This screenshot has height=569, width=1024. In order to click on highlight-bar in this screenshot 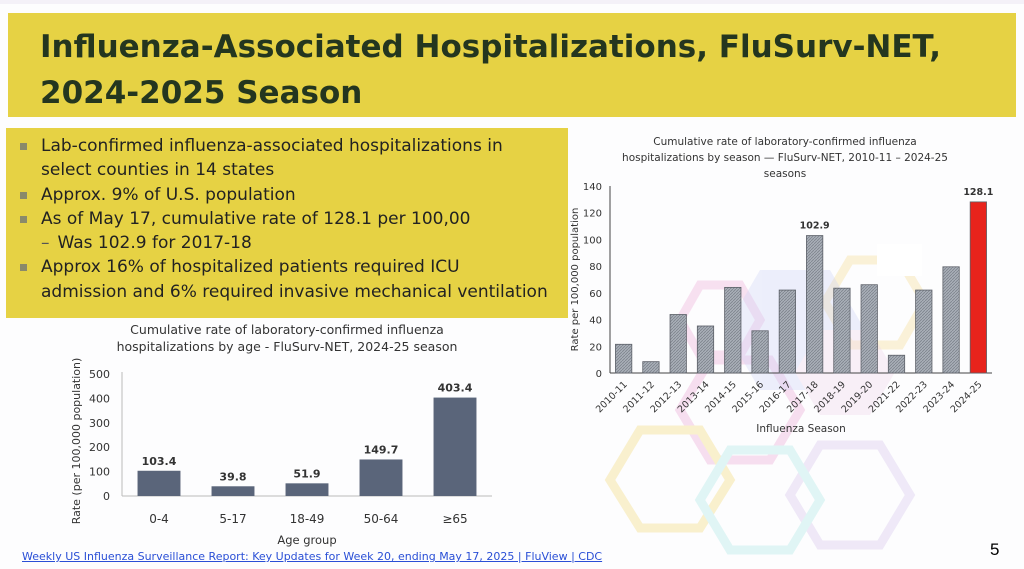, I will do `click(978, 287)`.